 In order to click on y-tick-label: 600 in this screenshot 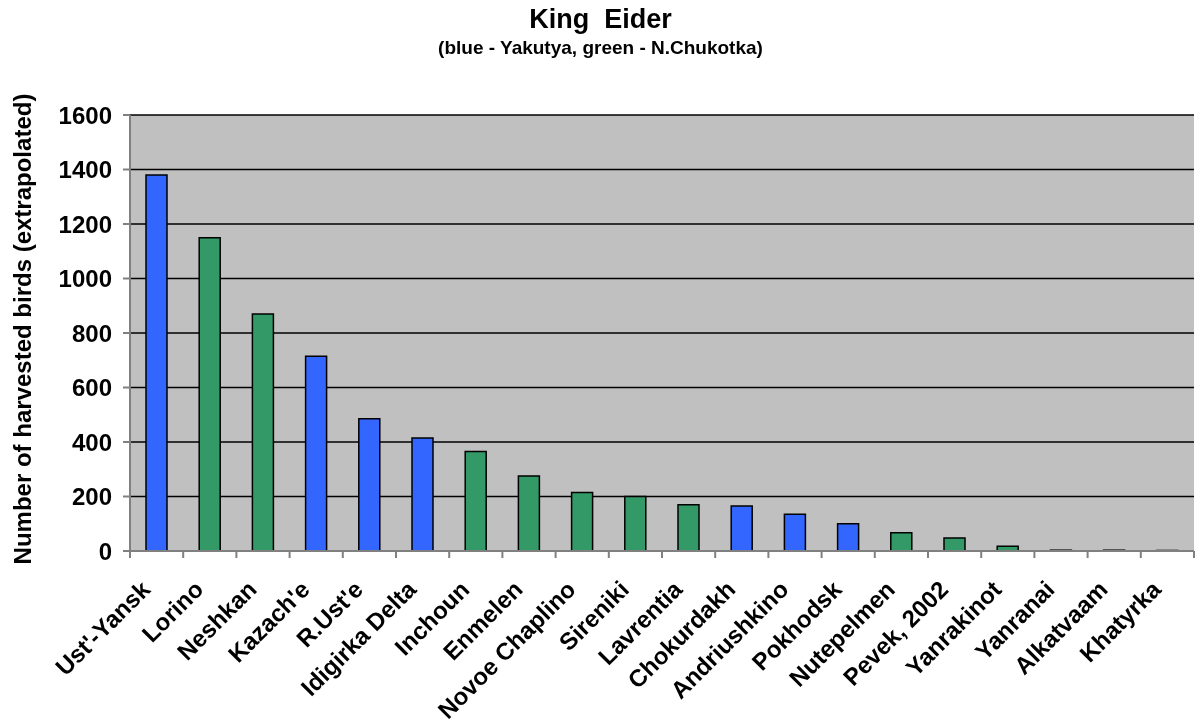, I will do `click(91, 388)`.